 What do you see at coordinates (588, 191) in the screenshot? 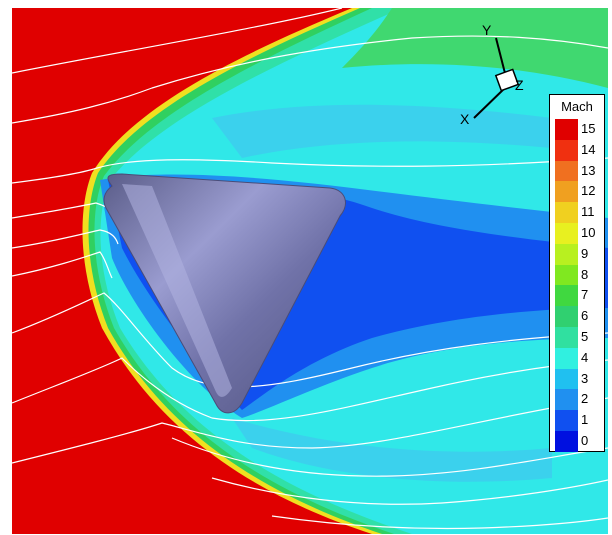
I see `legend-label-12: 12` at bounding box center [588, 191].